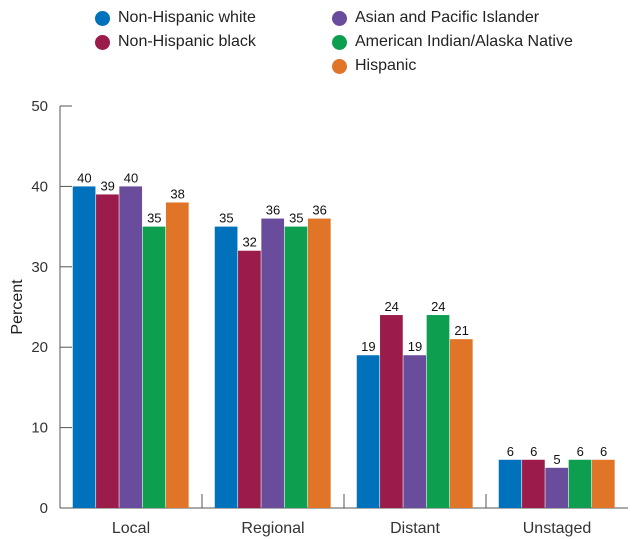 Image resolution: width=641 pixels, height=539 pixels. What do you see at coordinates (39, 267) in the screenshot?
I see `y-tick-label: 30` at bounding box center [39, 267].